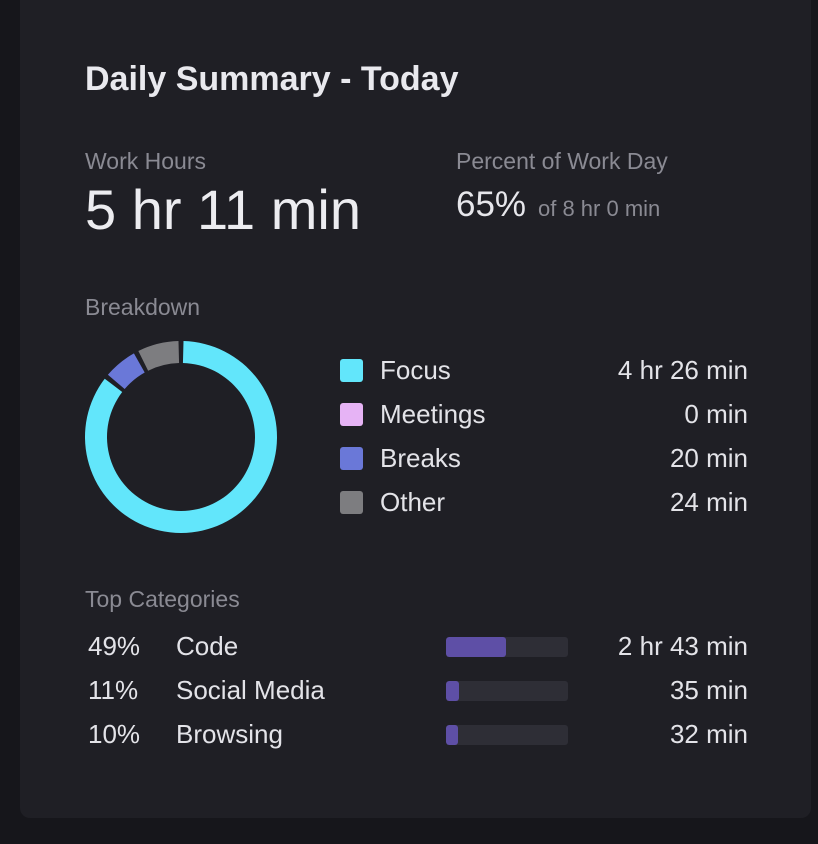 The height and width of the screenshot is (844, 818). Describe the element at coordinates (415, 370) in the screenshot. I see `legend-label: Focus` at that location.